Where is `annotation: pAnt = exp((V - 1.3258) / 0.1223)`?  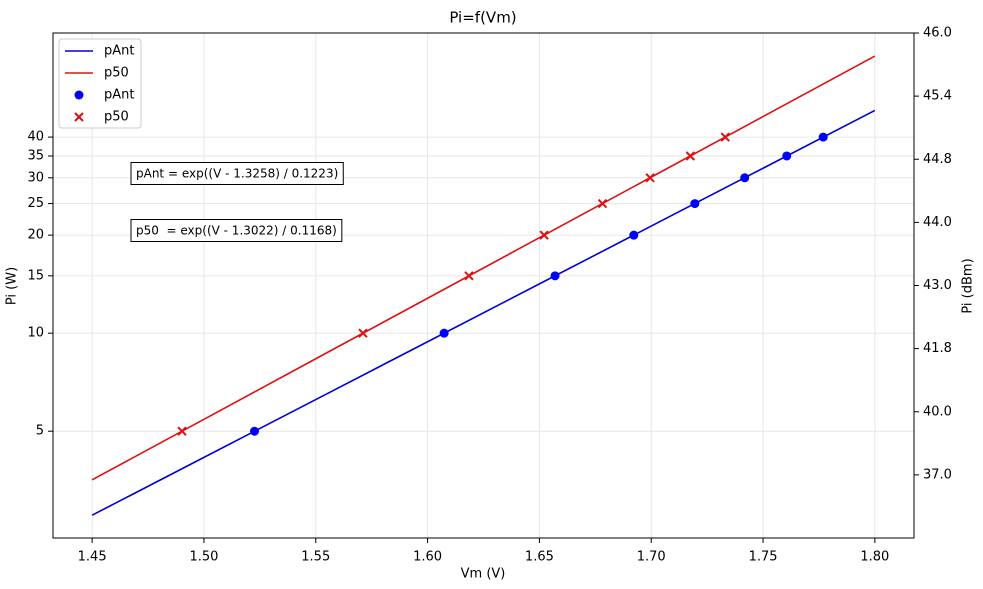
annotation: pAnt = exp((V - 1.3258) / 0.1223) is located at coordinates (237, 173).